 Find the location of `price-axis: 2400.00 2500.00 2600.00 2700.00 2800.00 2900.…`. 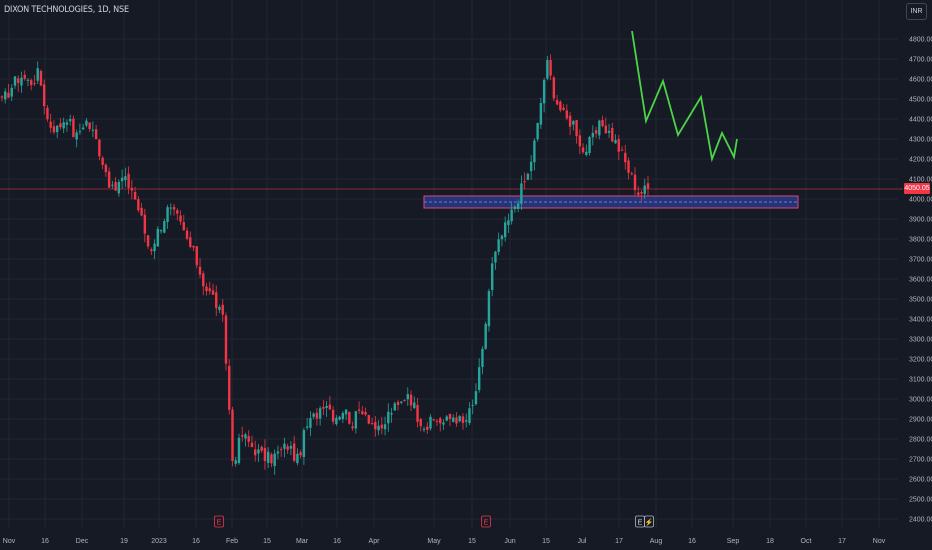

price-axis: 2400.00 2500.00 2600.00 2700.00 2800.00 2900.… is located at coordinates (920, 280).